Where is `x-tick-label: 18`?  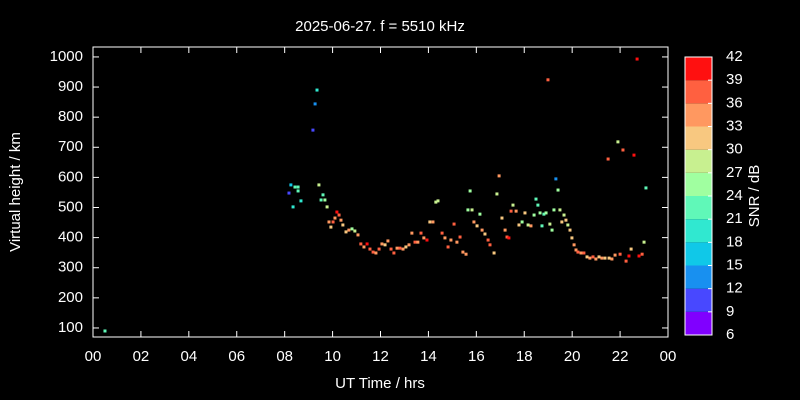
x-tick-label: 18 is located at coordinates (524, 356).